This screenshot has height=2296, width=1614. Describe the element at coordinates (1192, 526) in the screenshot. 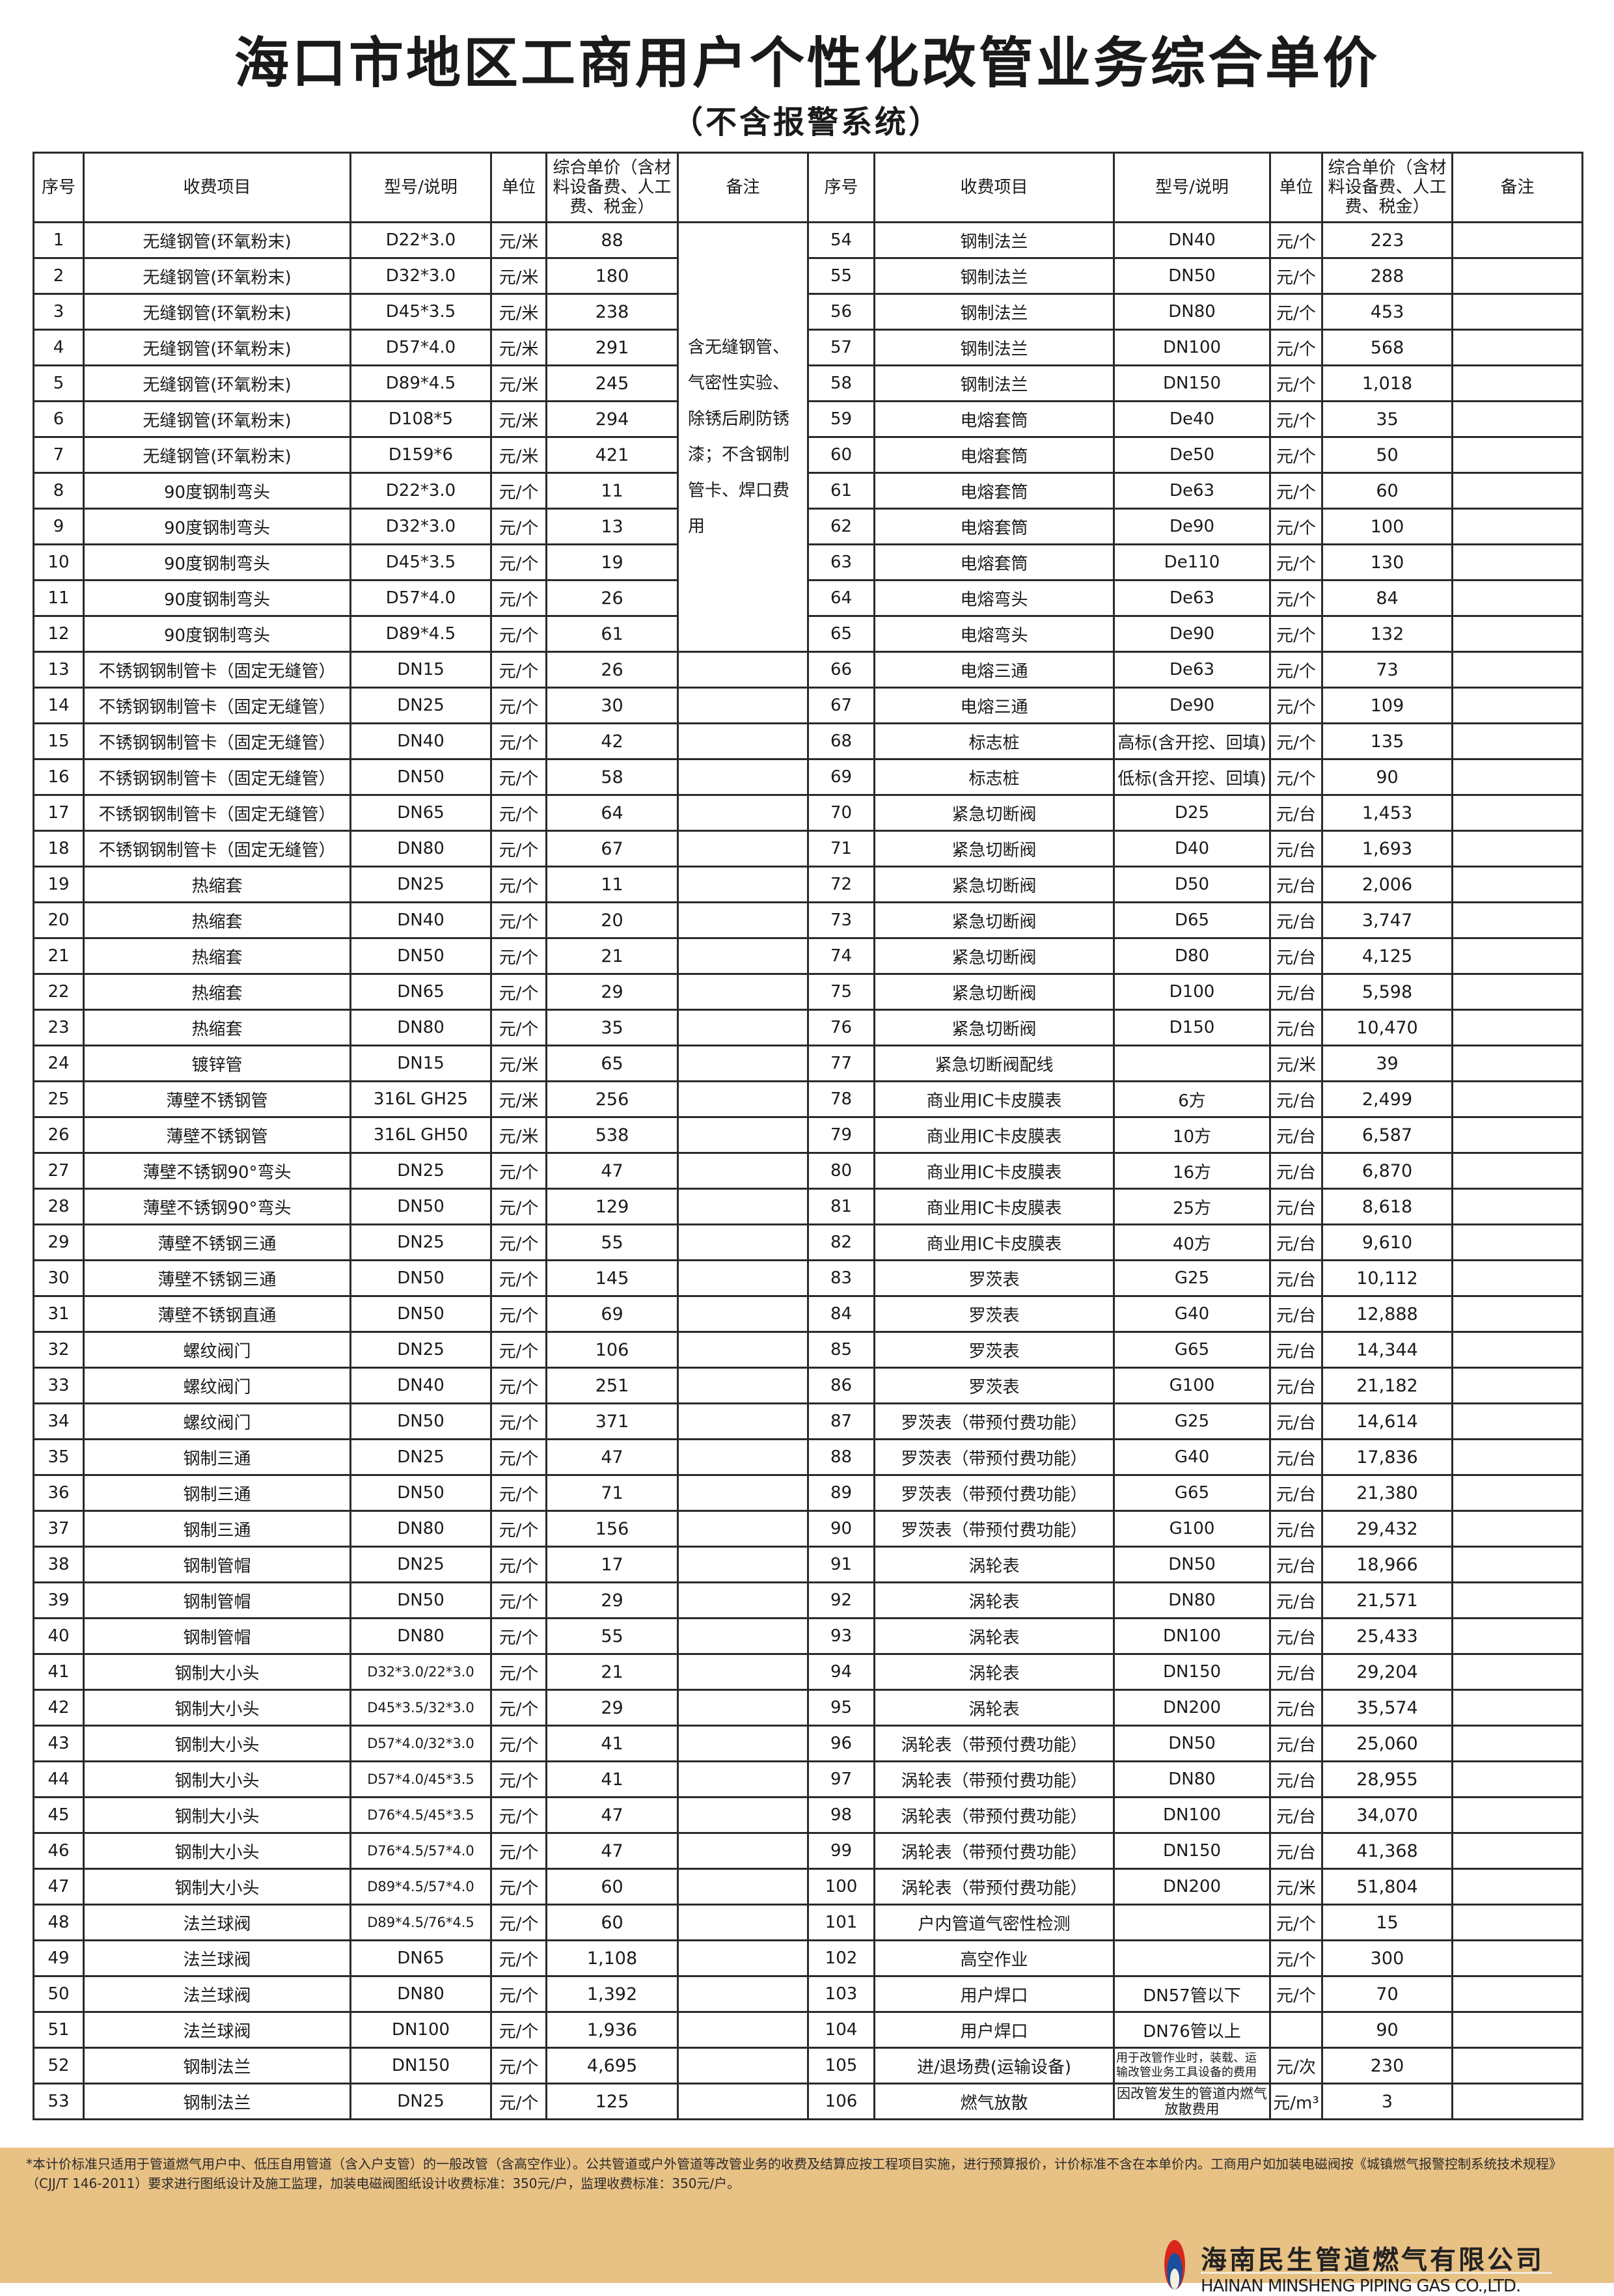

I see `row-model: De90` at that location.